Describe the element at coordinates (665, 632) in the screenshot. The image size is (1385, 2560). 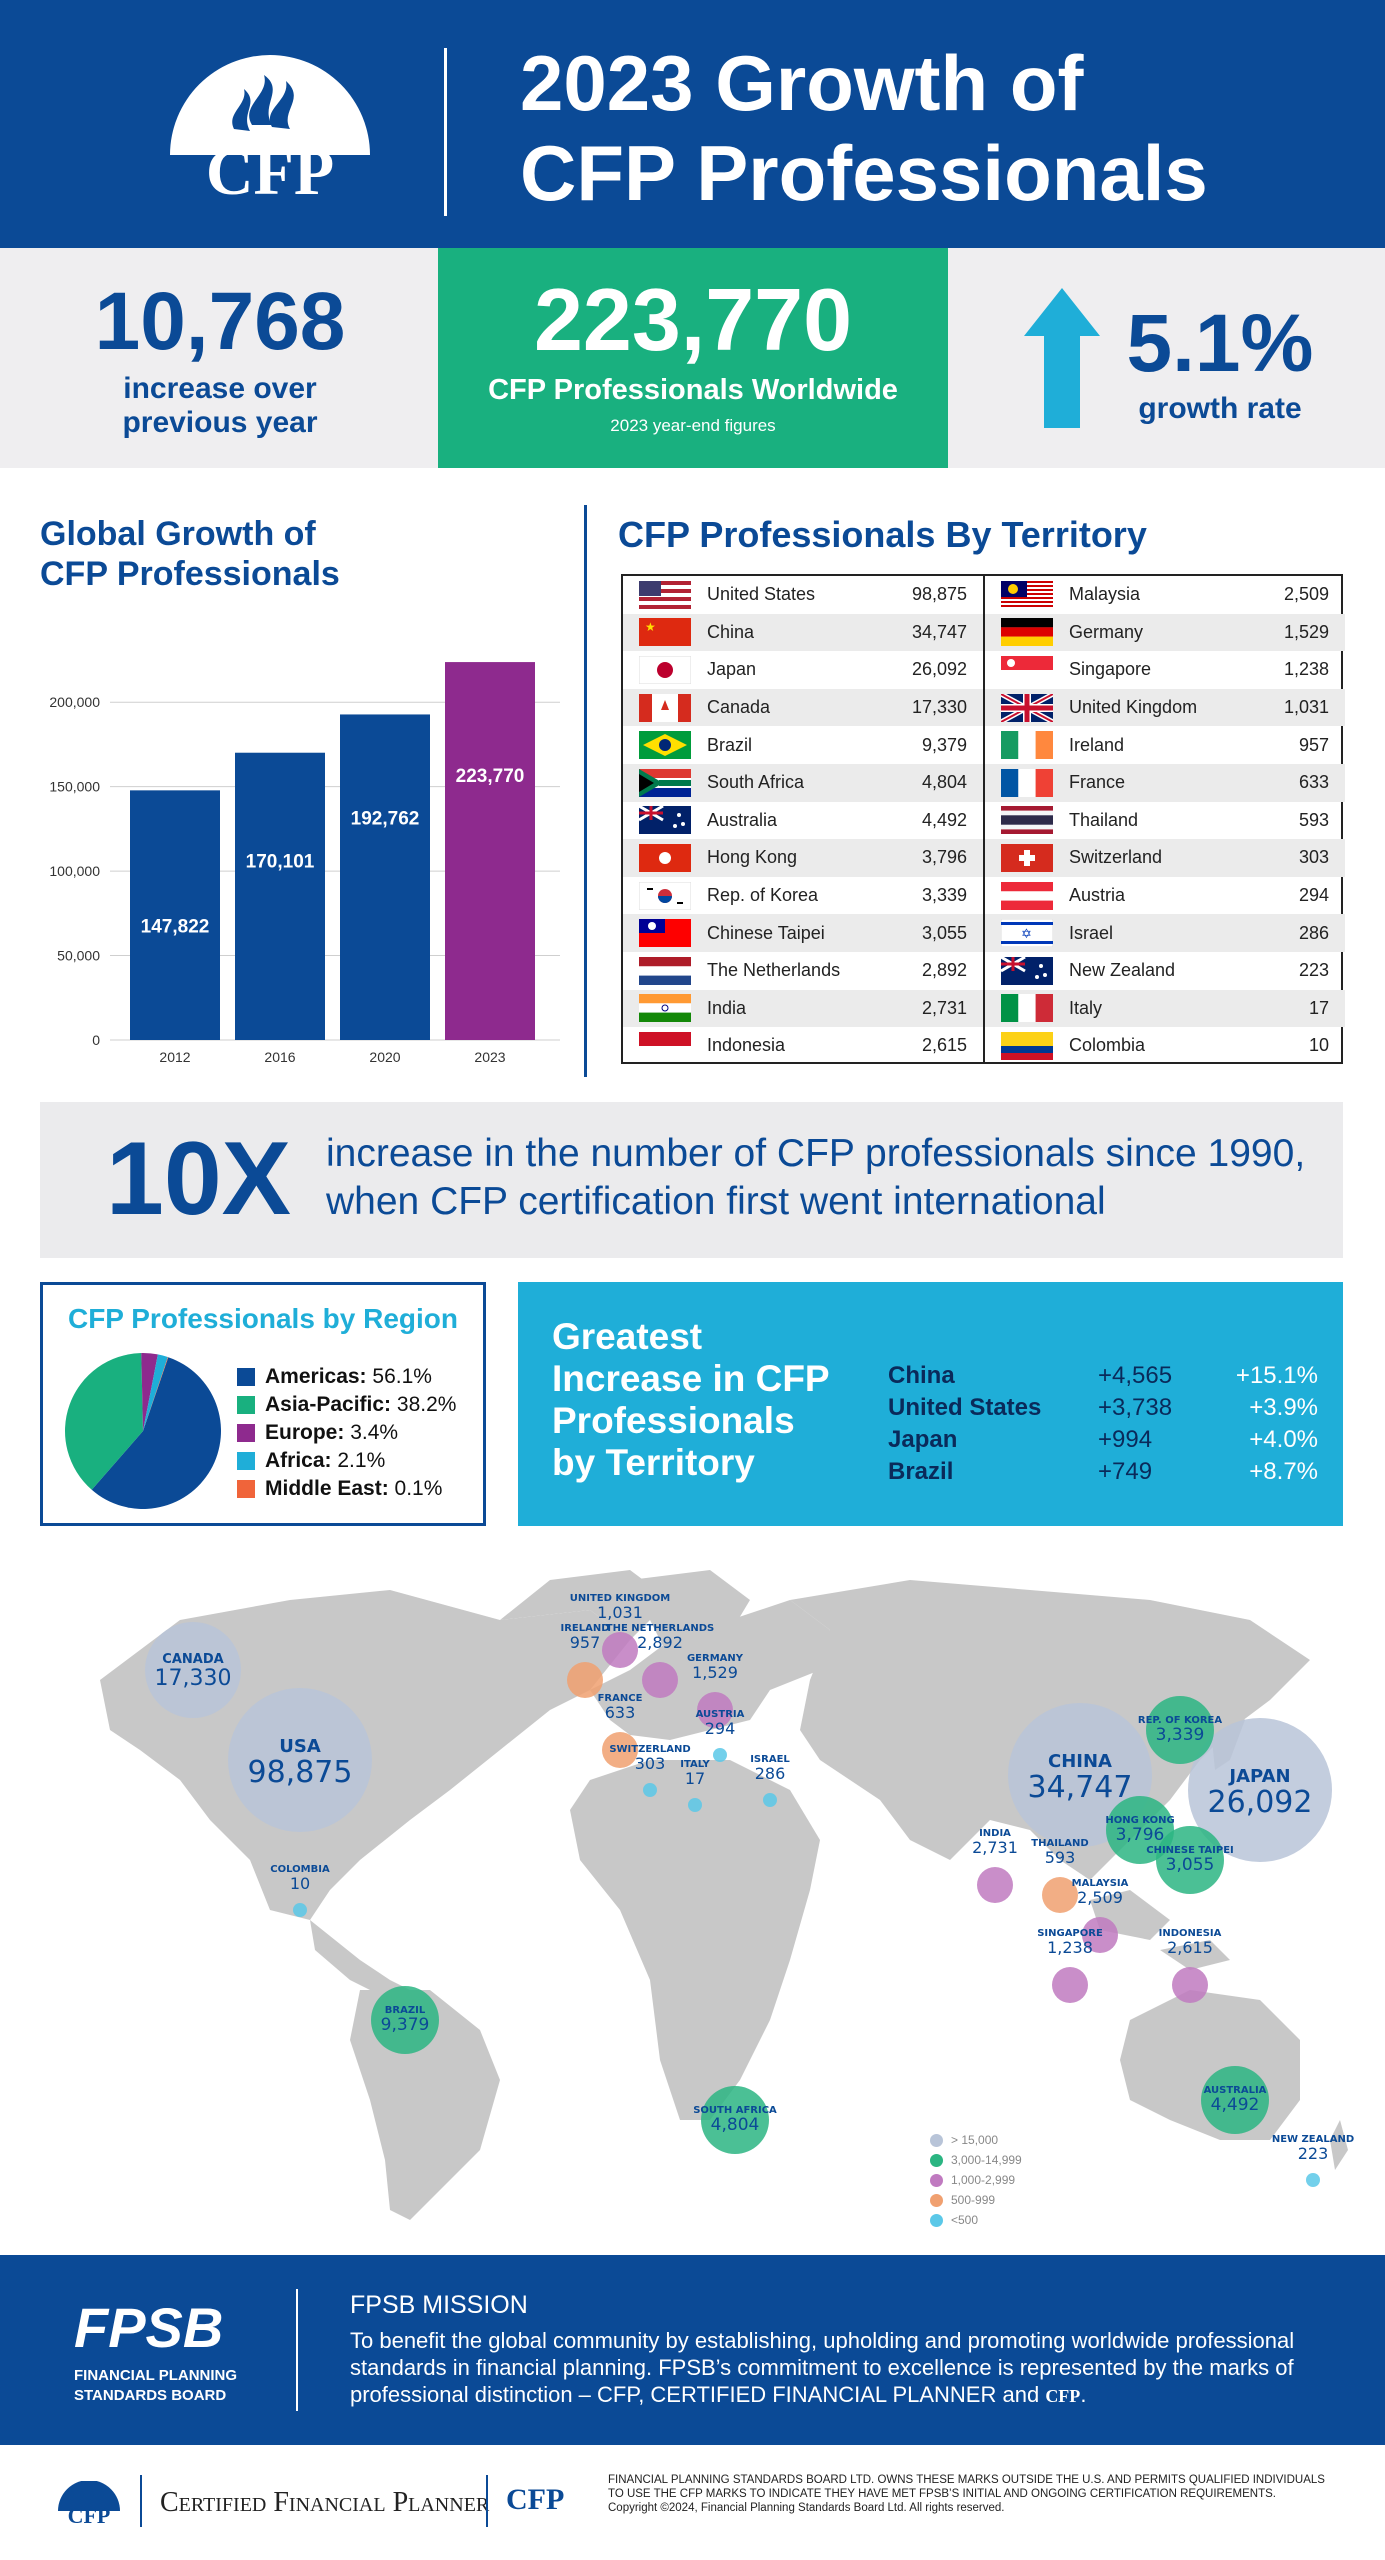
I see `flag-cn-icon: ★` at that location.